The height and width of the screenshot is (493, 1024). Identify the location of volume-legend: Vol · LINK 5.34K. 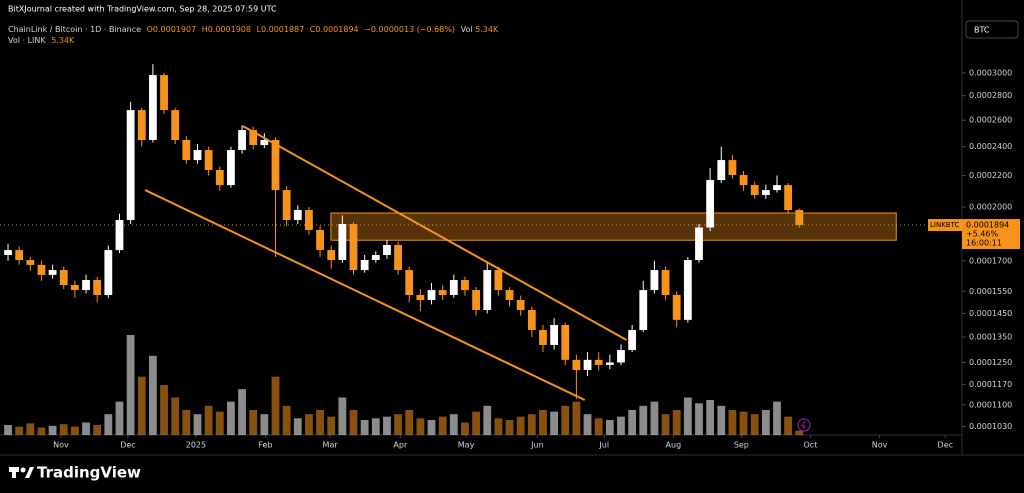
(41, 40).